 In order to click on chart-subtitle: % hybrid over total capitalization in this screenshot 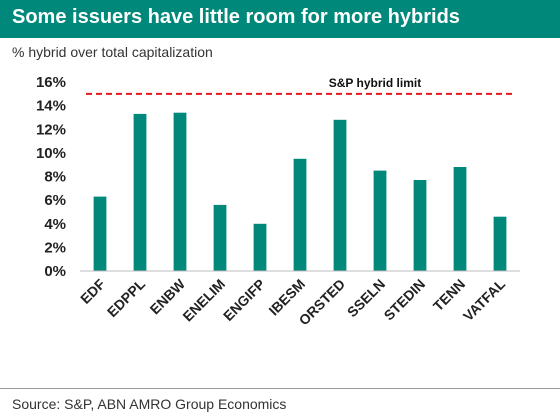, I will do `click(112, 52)`.